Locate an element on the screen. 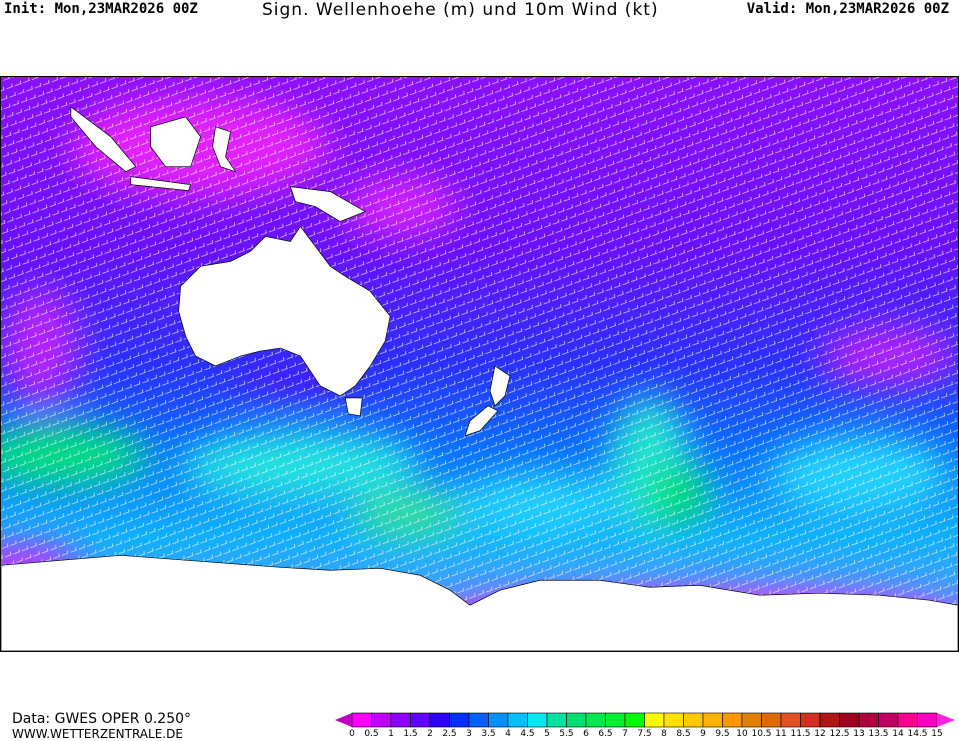  antarctica is located at coordinates (479, 602).